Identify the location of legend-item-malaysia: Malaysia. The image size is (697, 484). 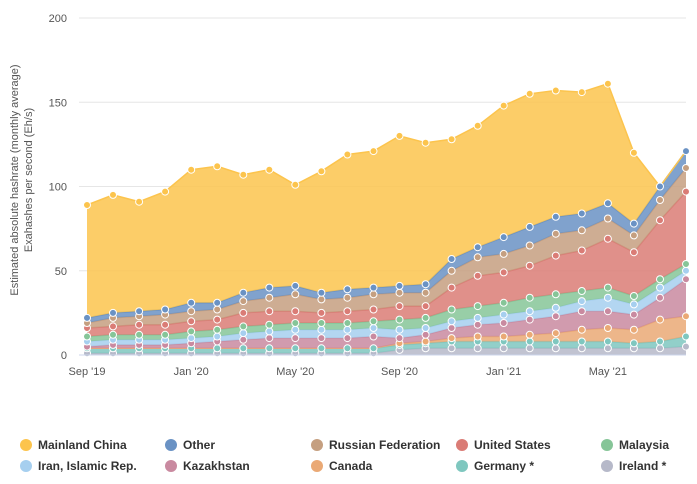
(649, 445).